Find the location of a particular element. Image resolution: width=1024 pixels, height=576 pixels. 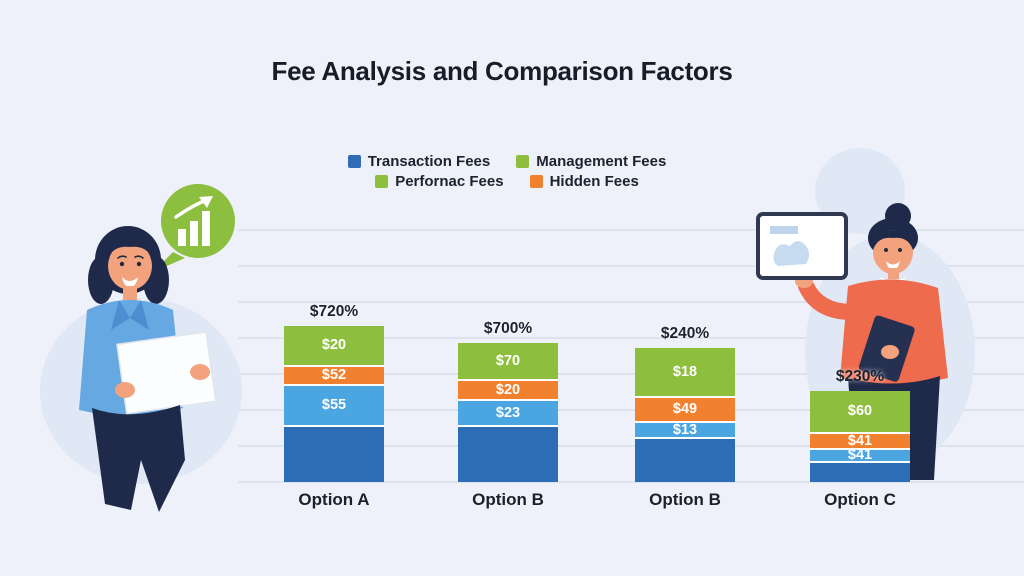

bar-column: $18 $49 $13 is located at coordinates (685, 415).